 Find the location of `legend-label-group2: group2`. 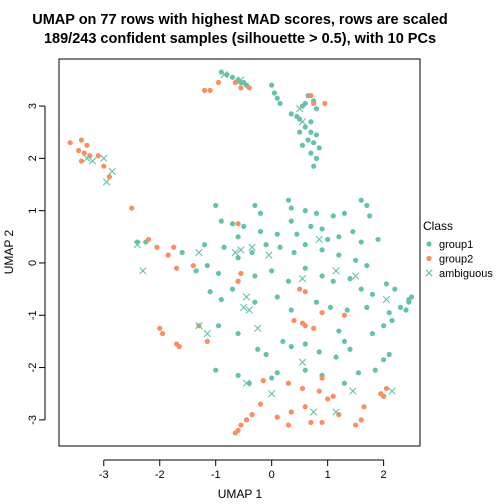

legend-label-group2: group2 is located at coordinates (456, 260).